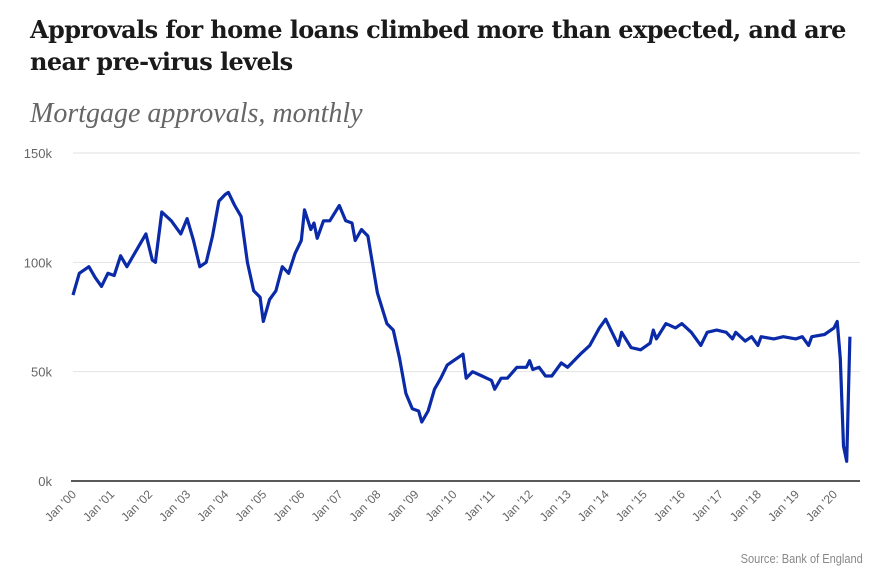  I want to click on x-tick-label: Jan '00, so click(60, 505).